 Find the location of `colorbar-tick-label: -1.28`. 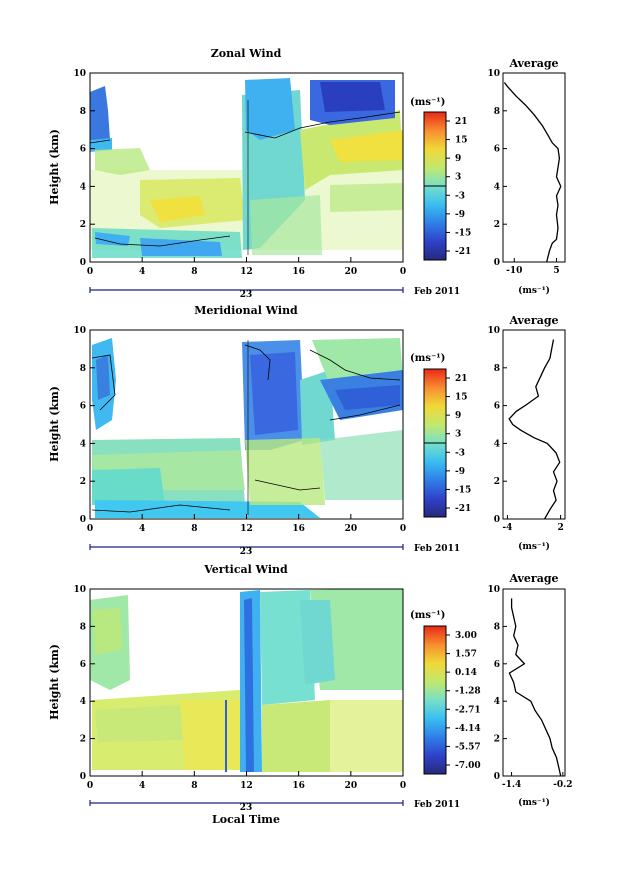

colorbar-tick-label: -1.28 is located at coordinates (468, 692).